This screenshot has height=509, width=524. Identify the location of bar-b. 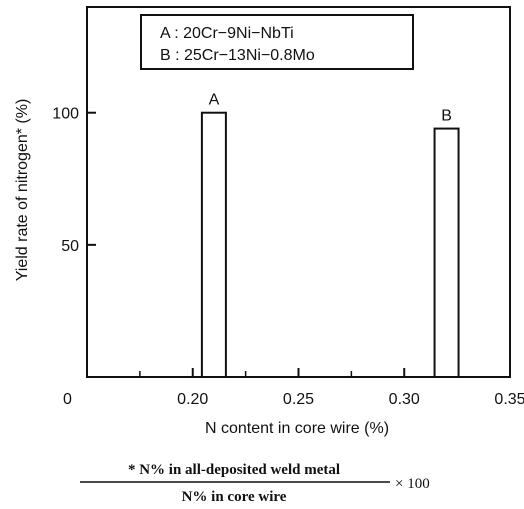
(446, 252).